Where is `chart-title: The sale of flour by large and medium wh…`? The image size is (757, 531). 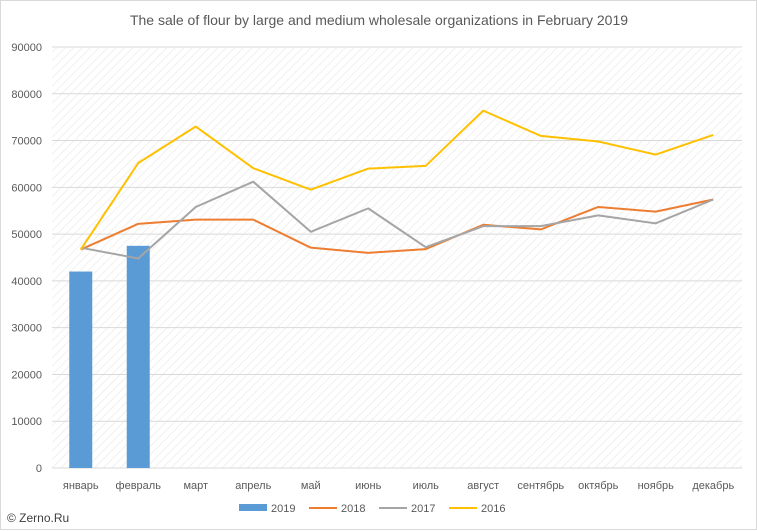
chart-title: The sale of flour by large and medium wh… is located at coordinates (379, 20).